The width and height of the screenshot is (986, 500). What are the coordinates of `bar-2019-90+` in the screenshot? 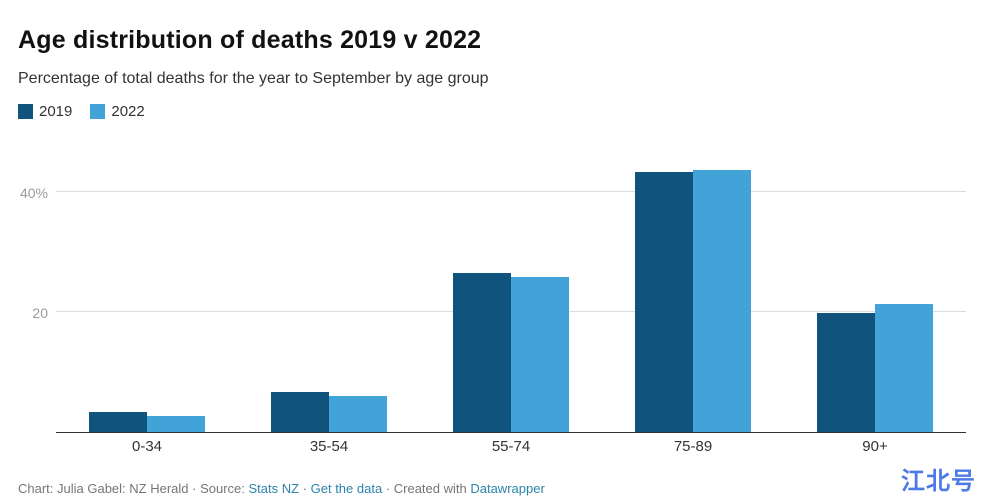 It's located at (846, 372).